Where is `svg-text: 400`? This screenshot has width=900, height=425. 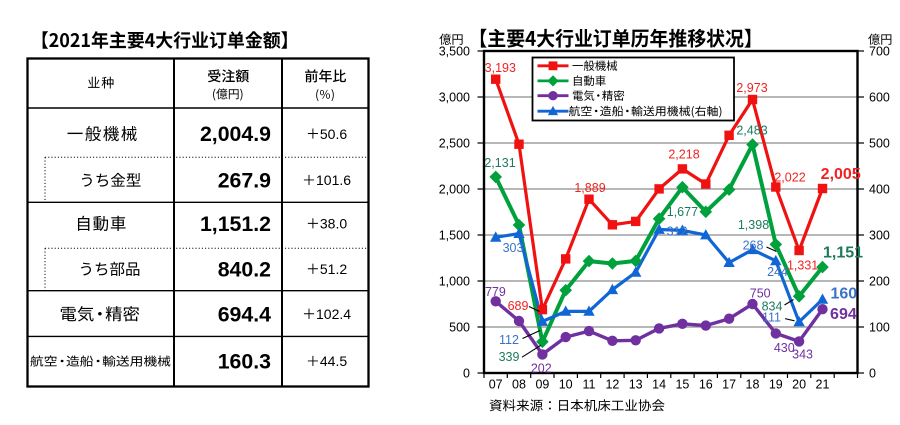 svg-text: 400 is located at coordinates (879, 190).